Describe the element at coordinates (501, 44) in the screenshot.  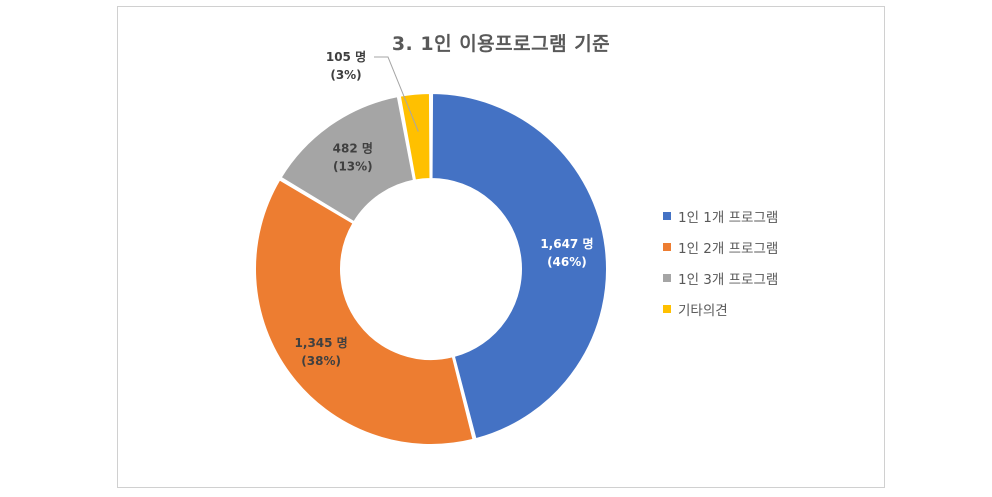
I see `chart-title: 3. 1인 이용프로그램 기준` at that location.